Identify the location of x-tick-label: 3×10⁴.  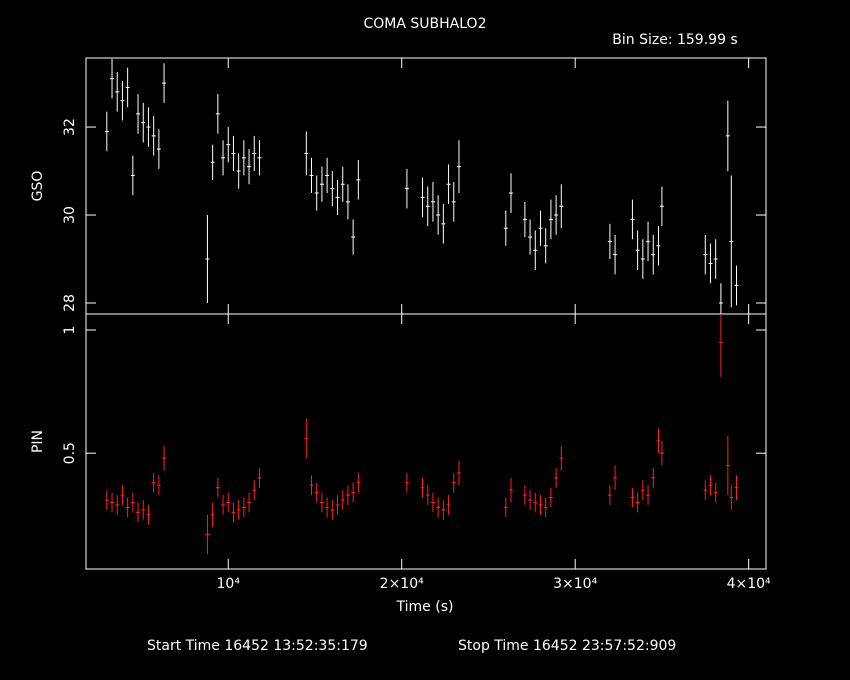
(575, 584).